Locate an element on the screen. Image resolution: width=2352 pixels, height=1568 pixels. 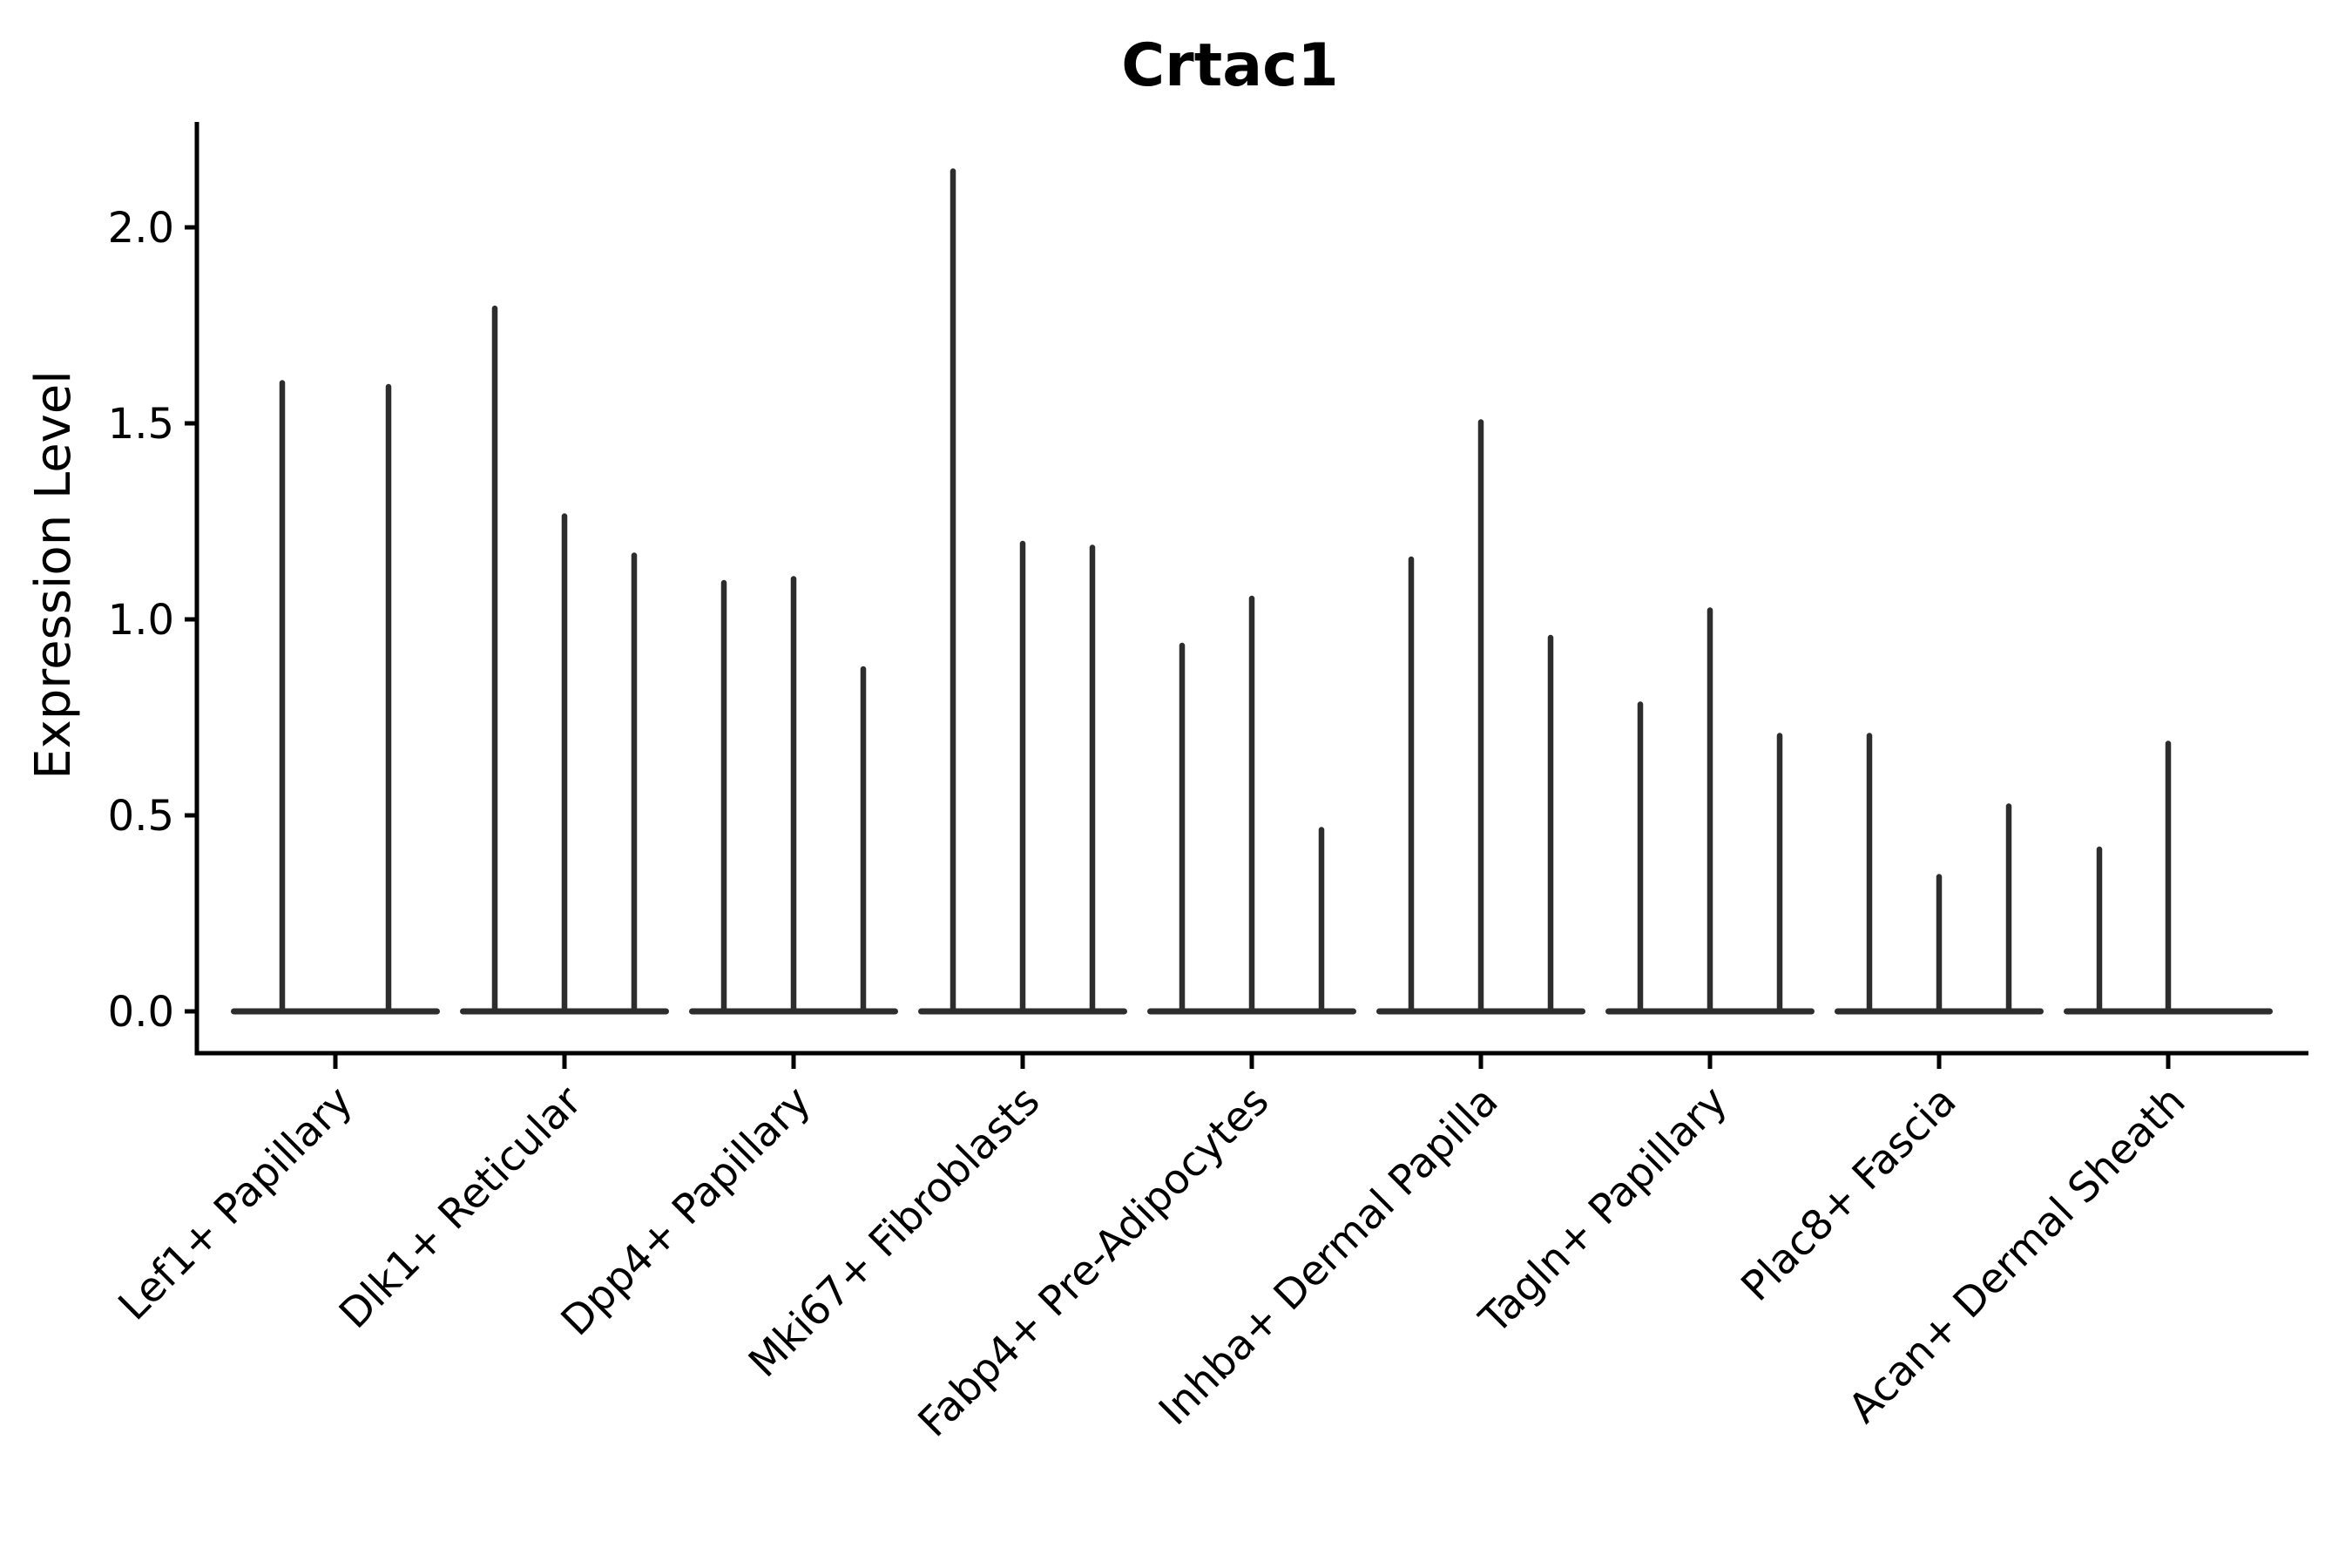
chart-title: Crtac1 is located at coordinates (1230, 66).